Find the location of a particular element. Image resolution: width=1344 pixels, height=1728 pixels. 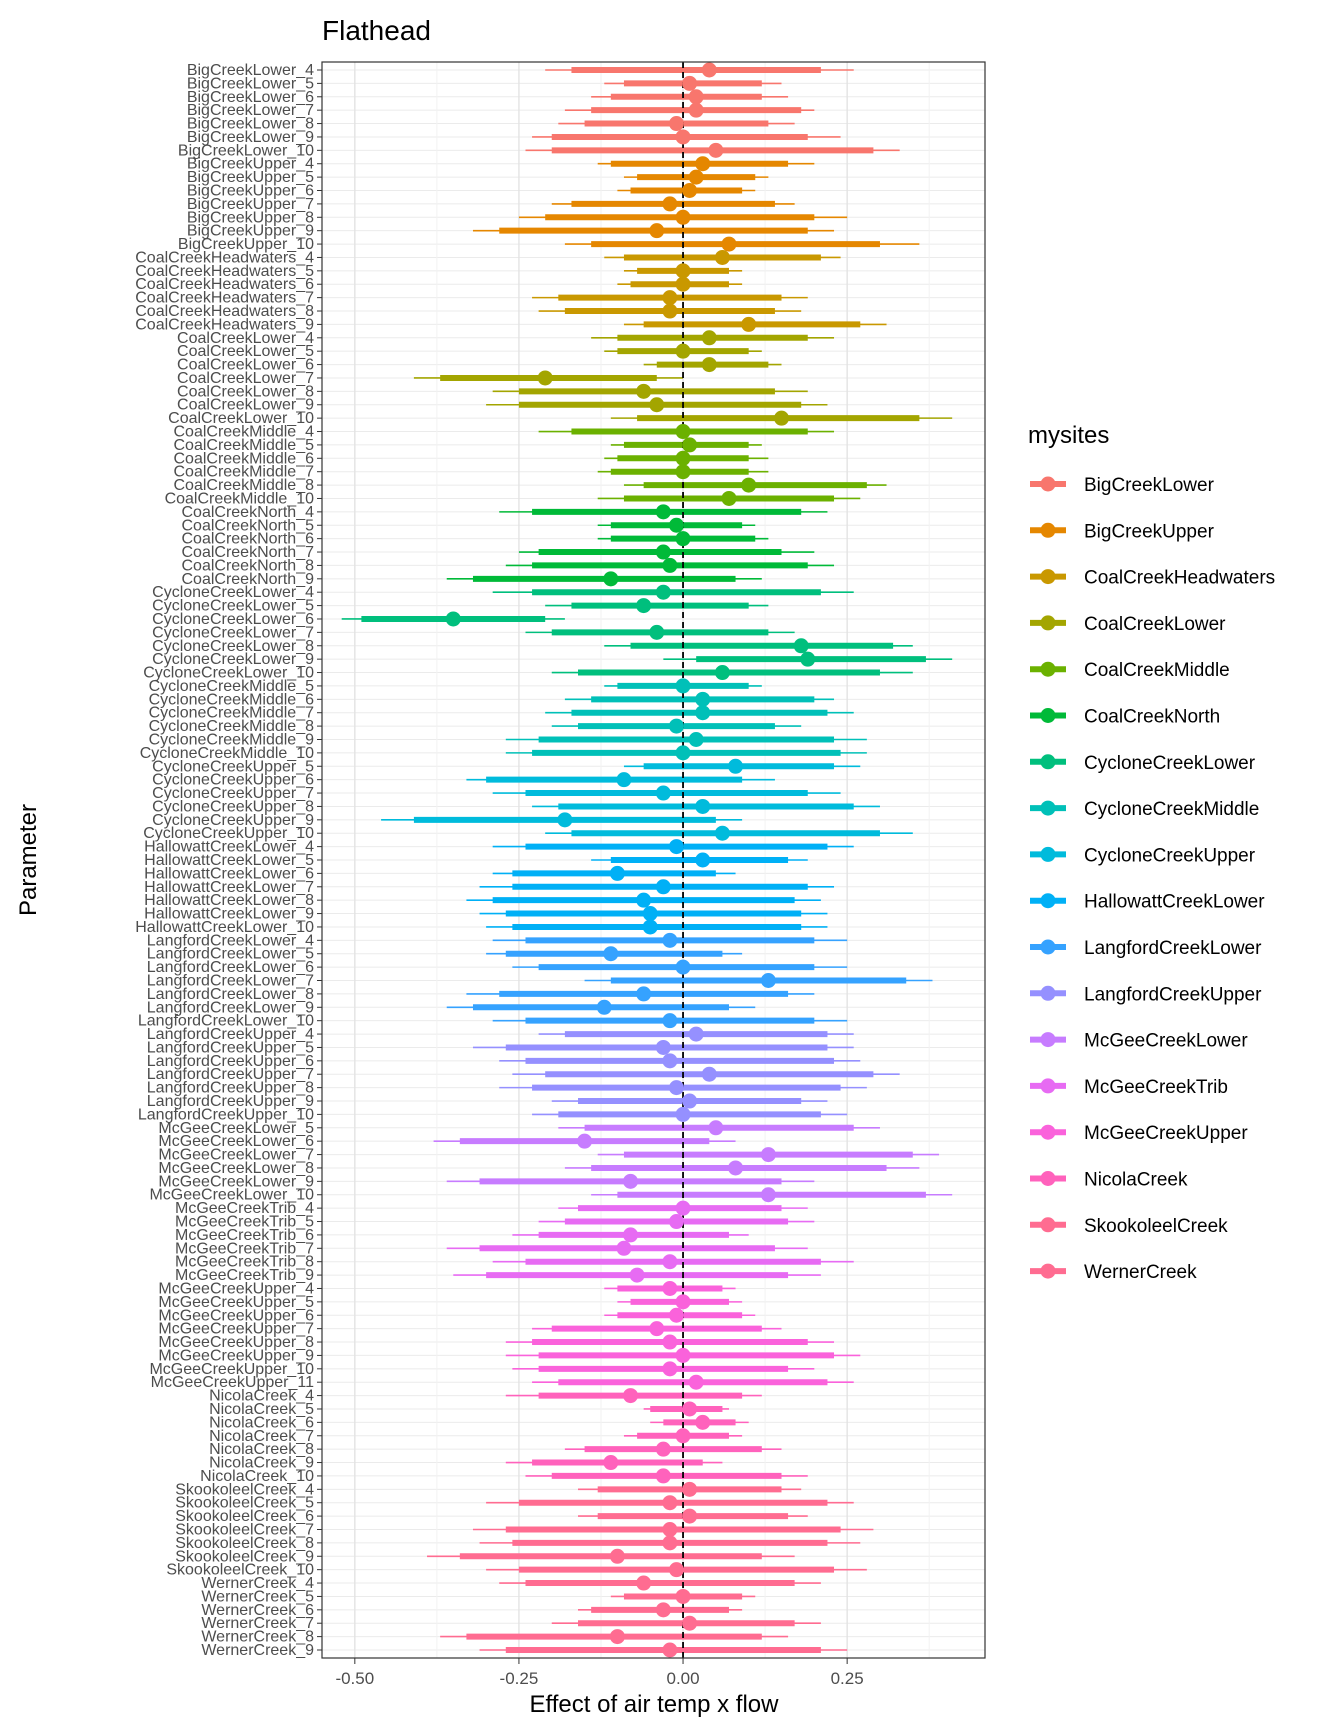

ytick-label: HallowattCreekLower_4 is located at coordinates (229, 847).